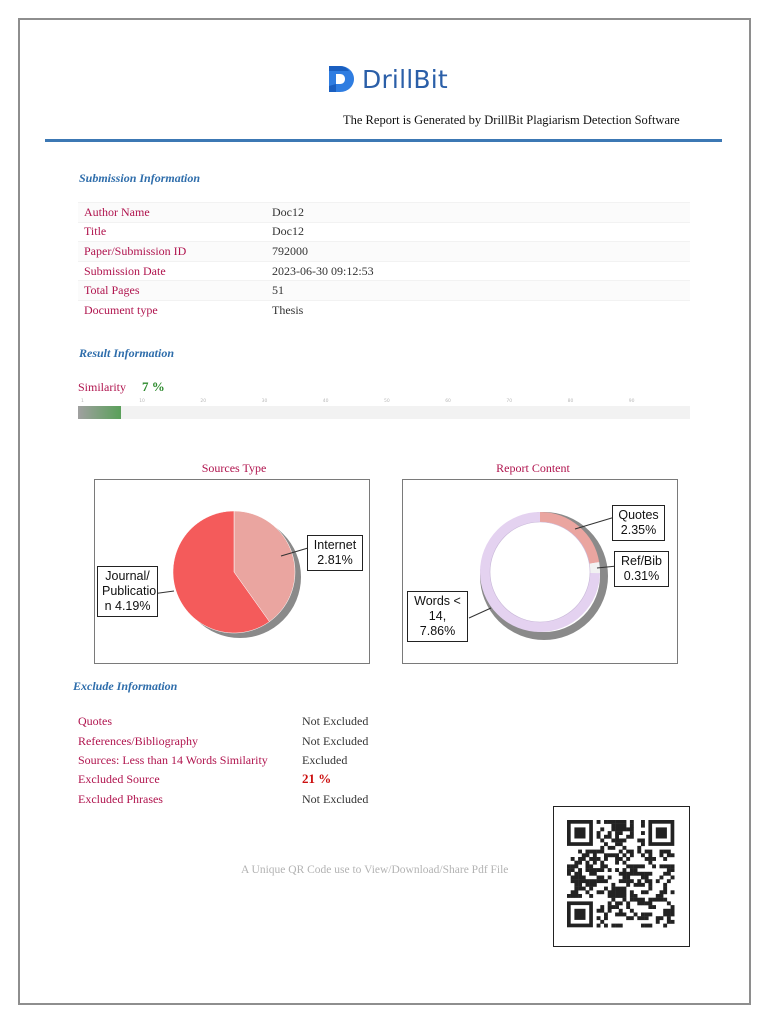 The width and height of the screenshot is (768, 1024). I want to click on scale-tick: 70, so click(509, 401).